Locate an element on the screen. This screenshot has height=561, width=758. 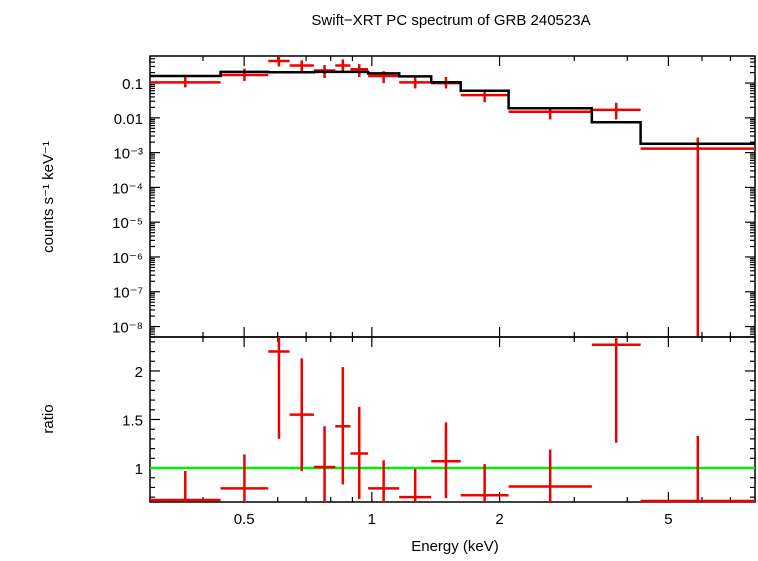
bottom-panel-ylabel: ratio is located at coordinates (48, 418).